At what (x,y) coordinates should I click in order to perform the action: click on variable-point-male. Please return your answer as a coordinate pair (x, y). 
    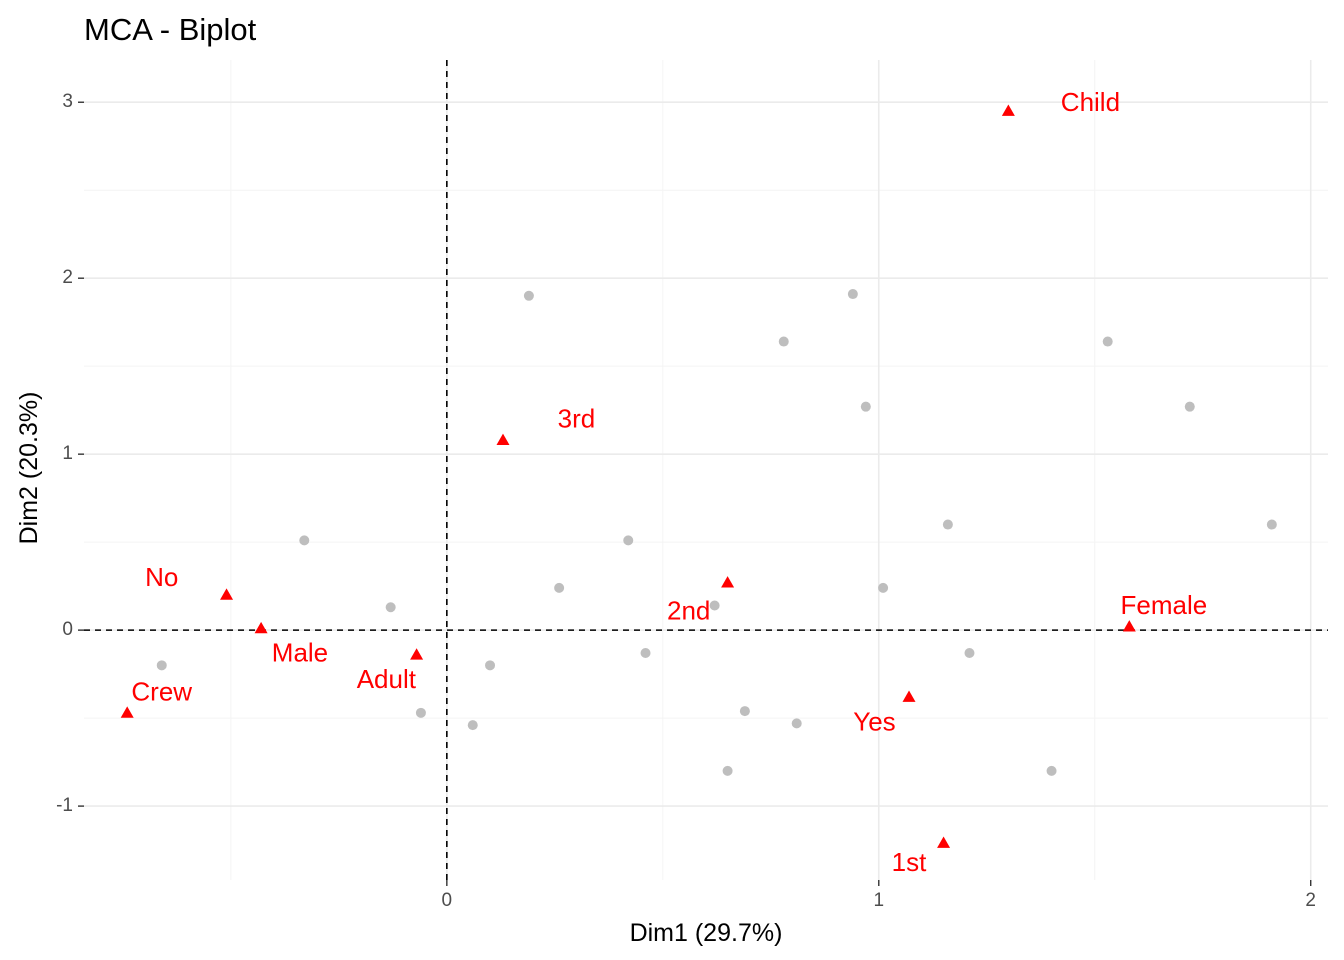
    Looking at the image, I should click on (261, 627).